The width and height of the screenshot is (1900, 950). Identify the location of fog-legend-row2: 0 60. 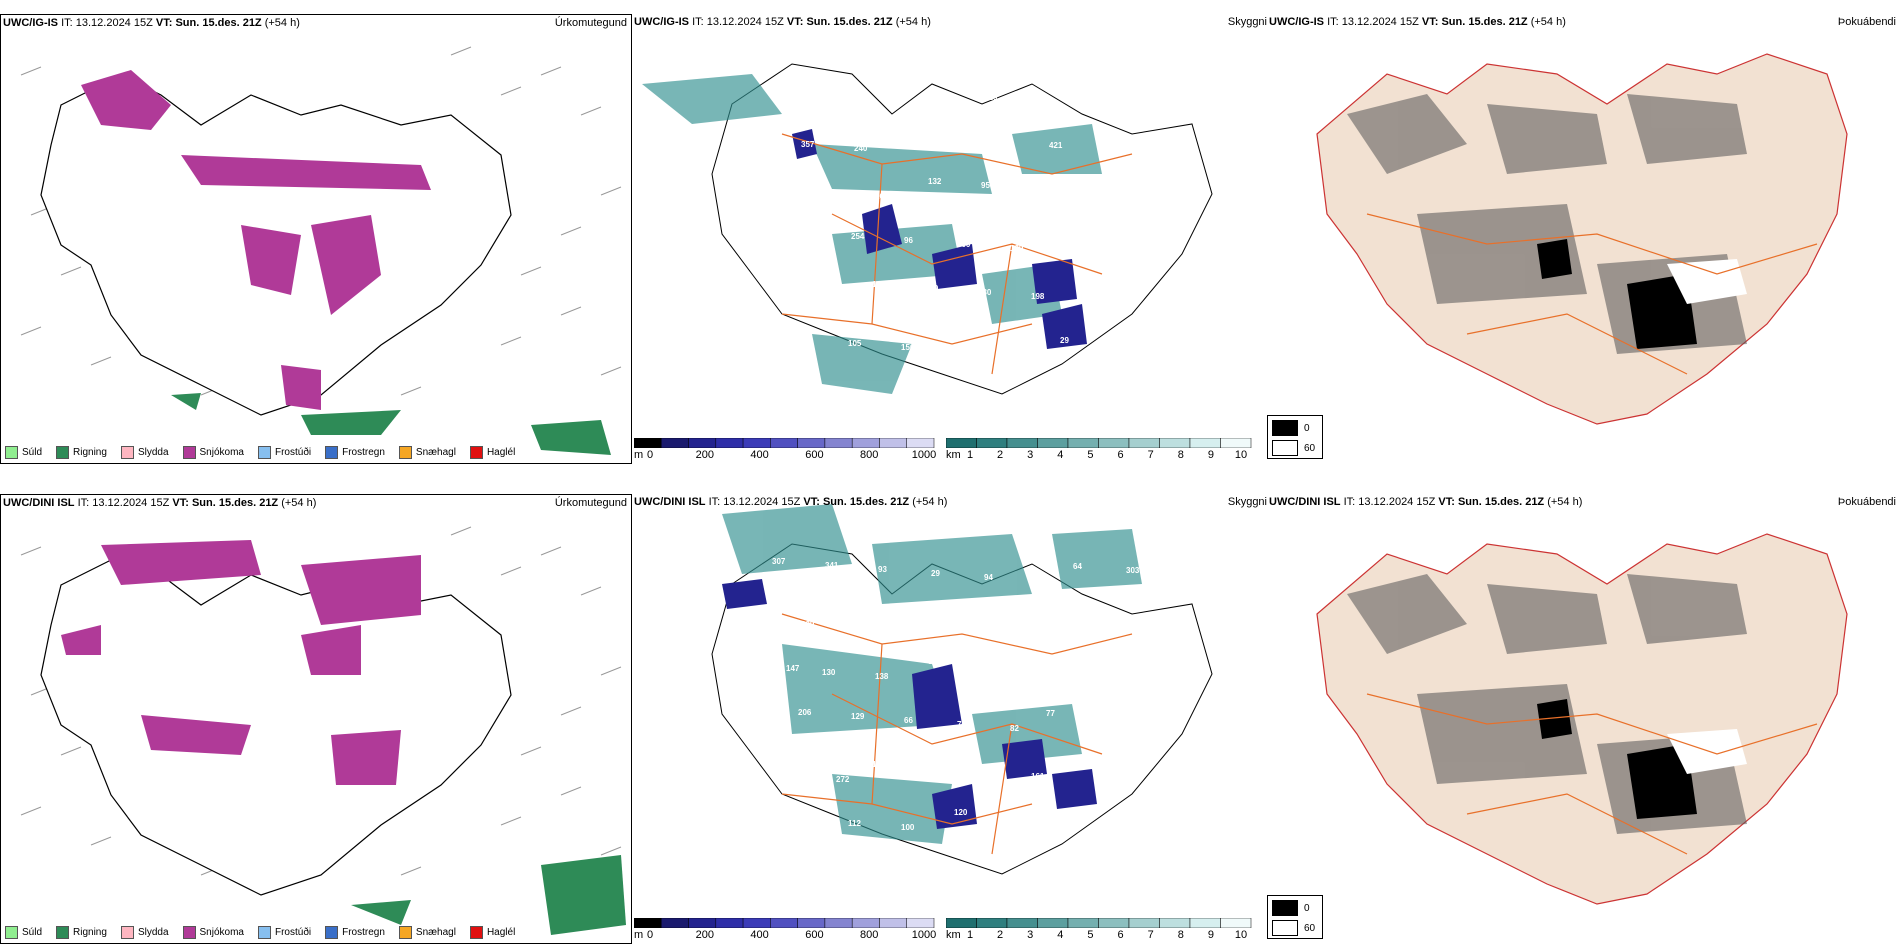
(1295, 917).